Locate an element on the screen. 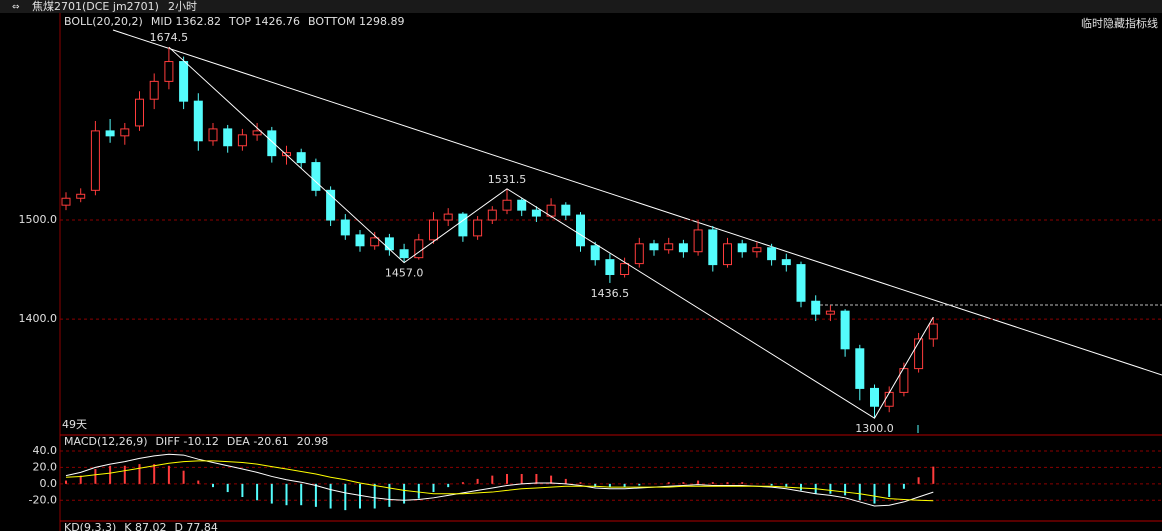  y-tick-label: 20.0 is located at coordinates (45, 466).